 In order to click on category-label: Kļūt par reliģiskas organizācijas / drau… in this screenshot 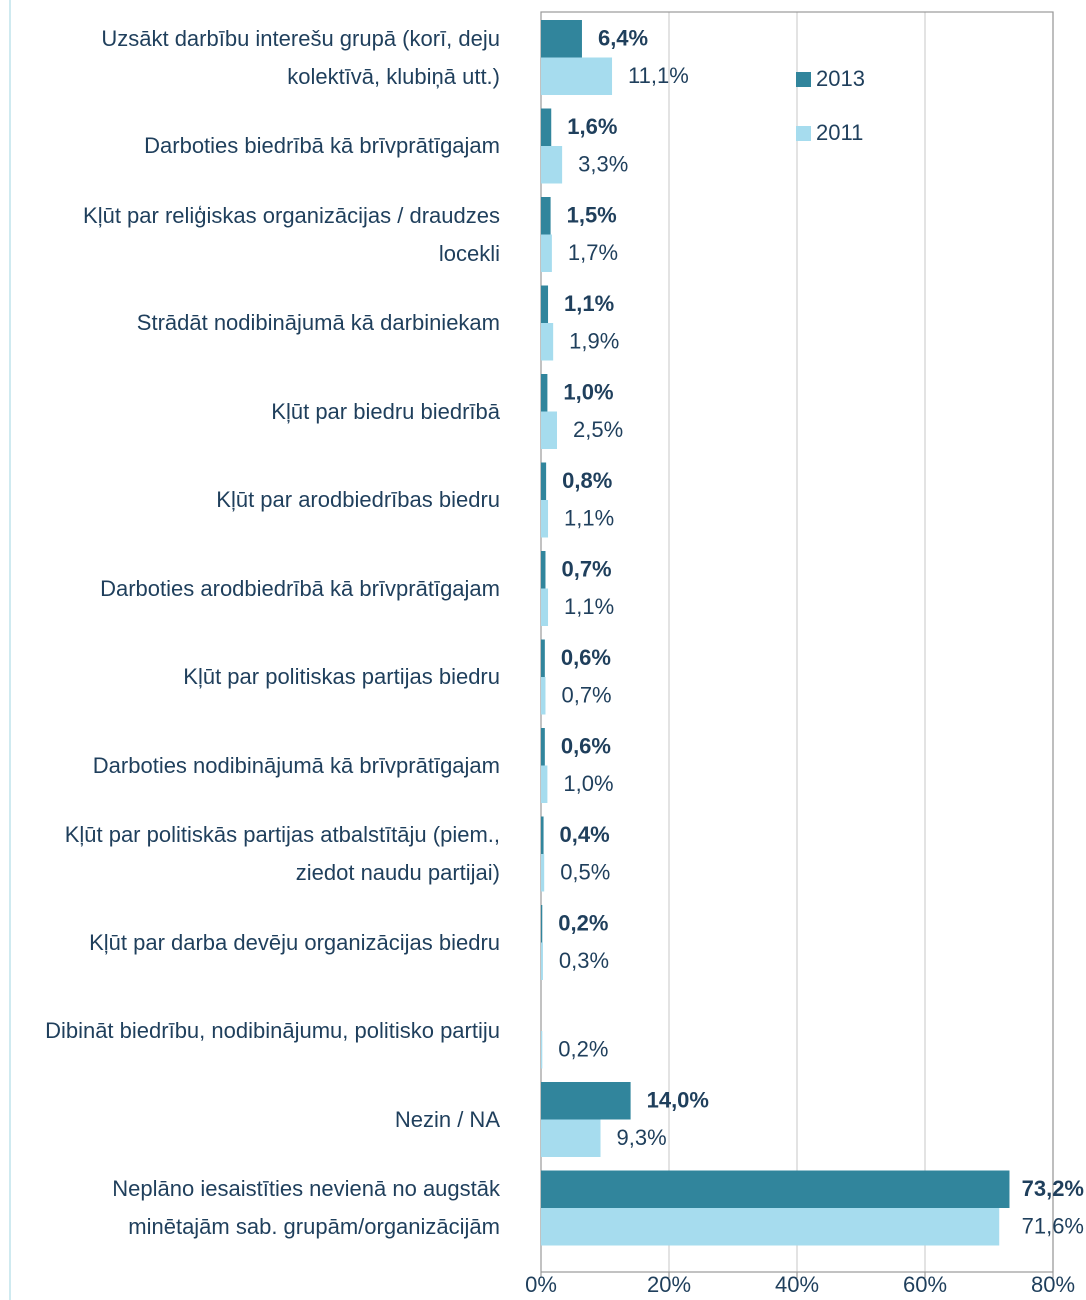, I will do `click(291, 234)`.